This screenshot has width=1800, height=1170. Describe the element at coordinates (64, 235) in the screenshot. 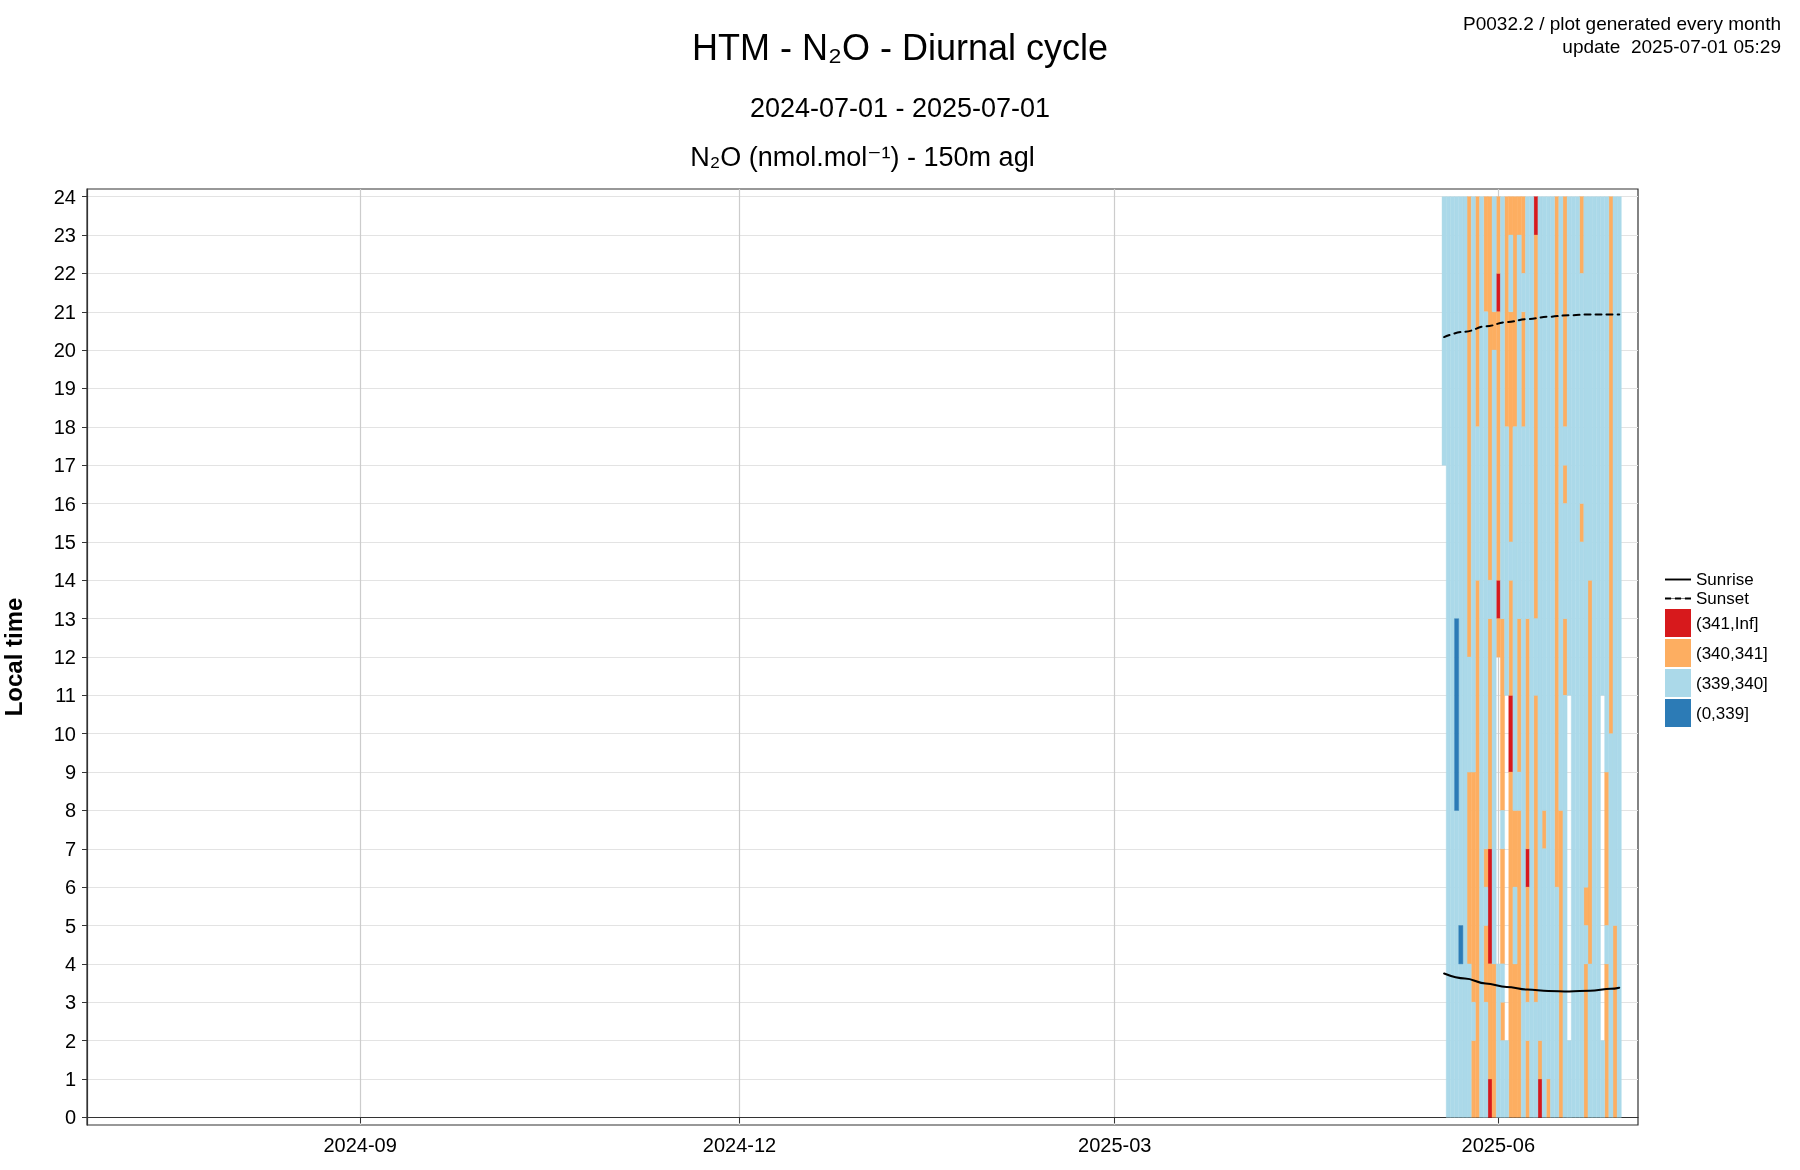

I see `y-tick-label: 23` at that location.